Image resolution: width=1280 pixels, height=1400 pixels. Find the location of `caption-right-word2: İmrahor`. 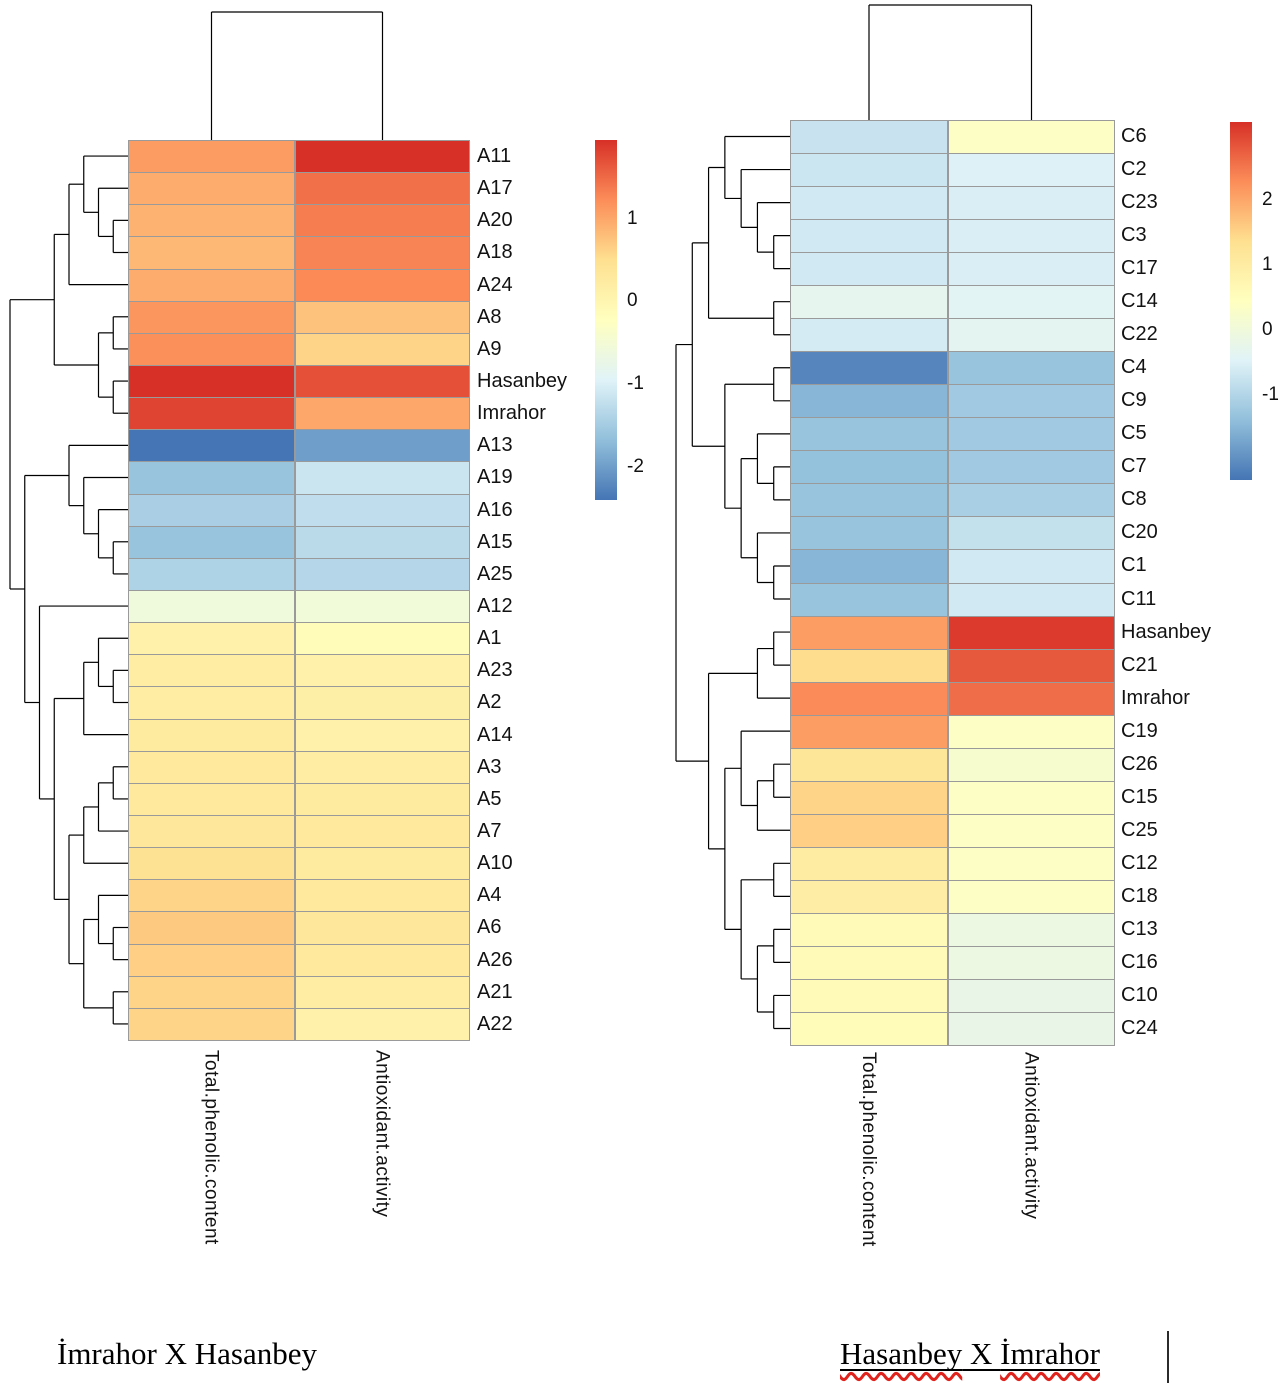

caption-right-word2: İmrahor is located at coordinates (1050, 1353).